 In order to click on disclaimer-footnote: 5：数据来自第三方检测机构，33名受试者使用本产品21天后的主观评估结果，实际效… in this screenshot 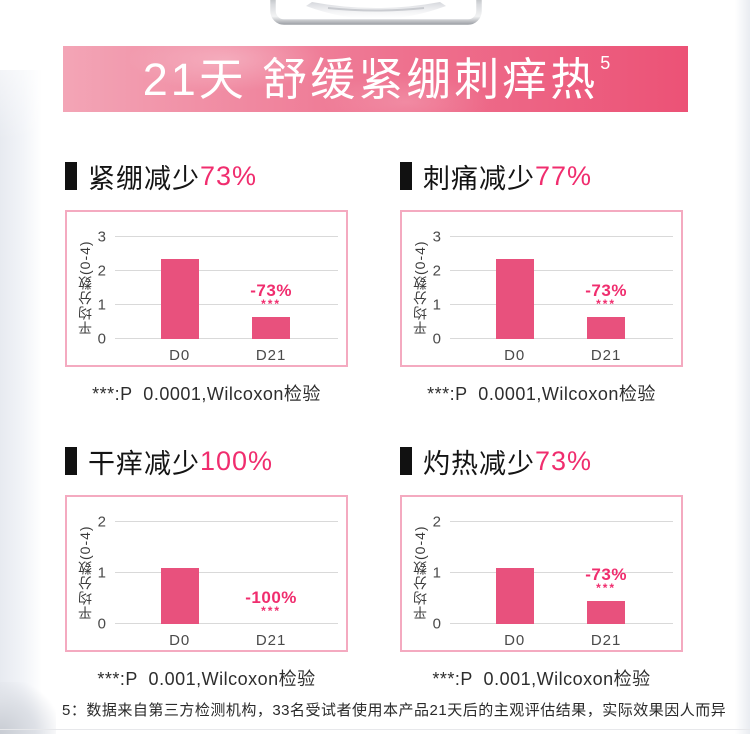, I will do `click(394, 710)`.